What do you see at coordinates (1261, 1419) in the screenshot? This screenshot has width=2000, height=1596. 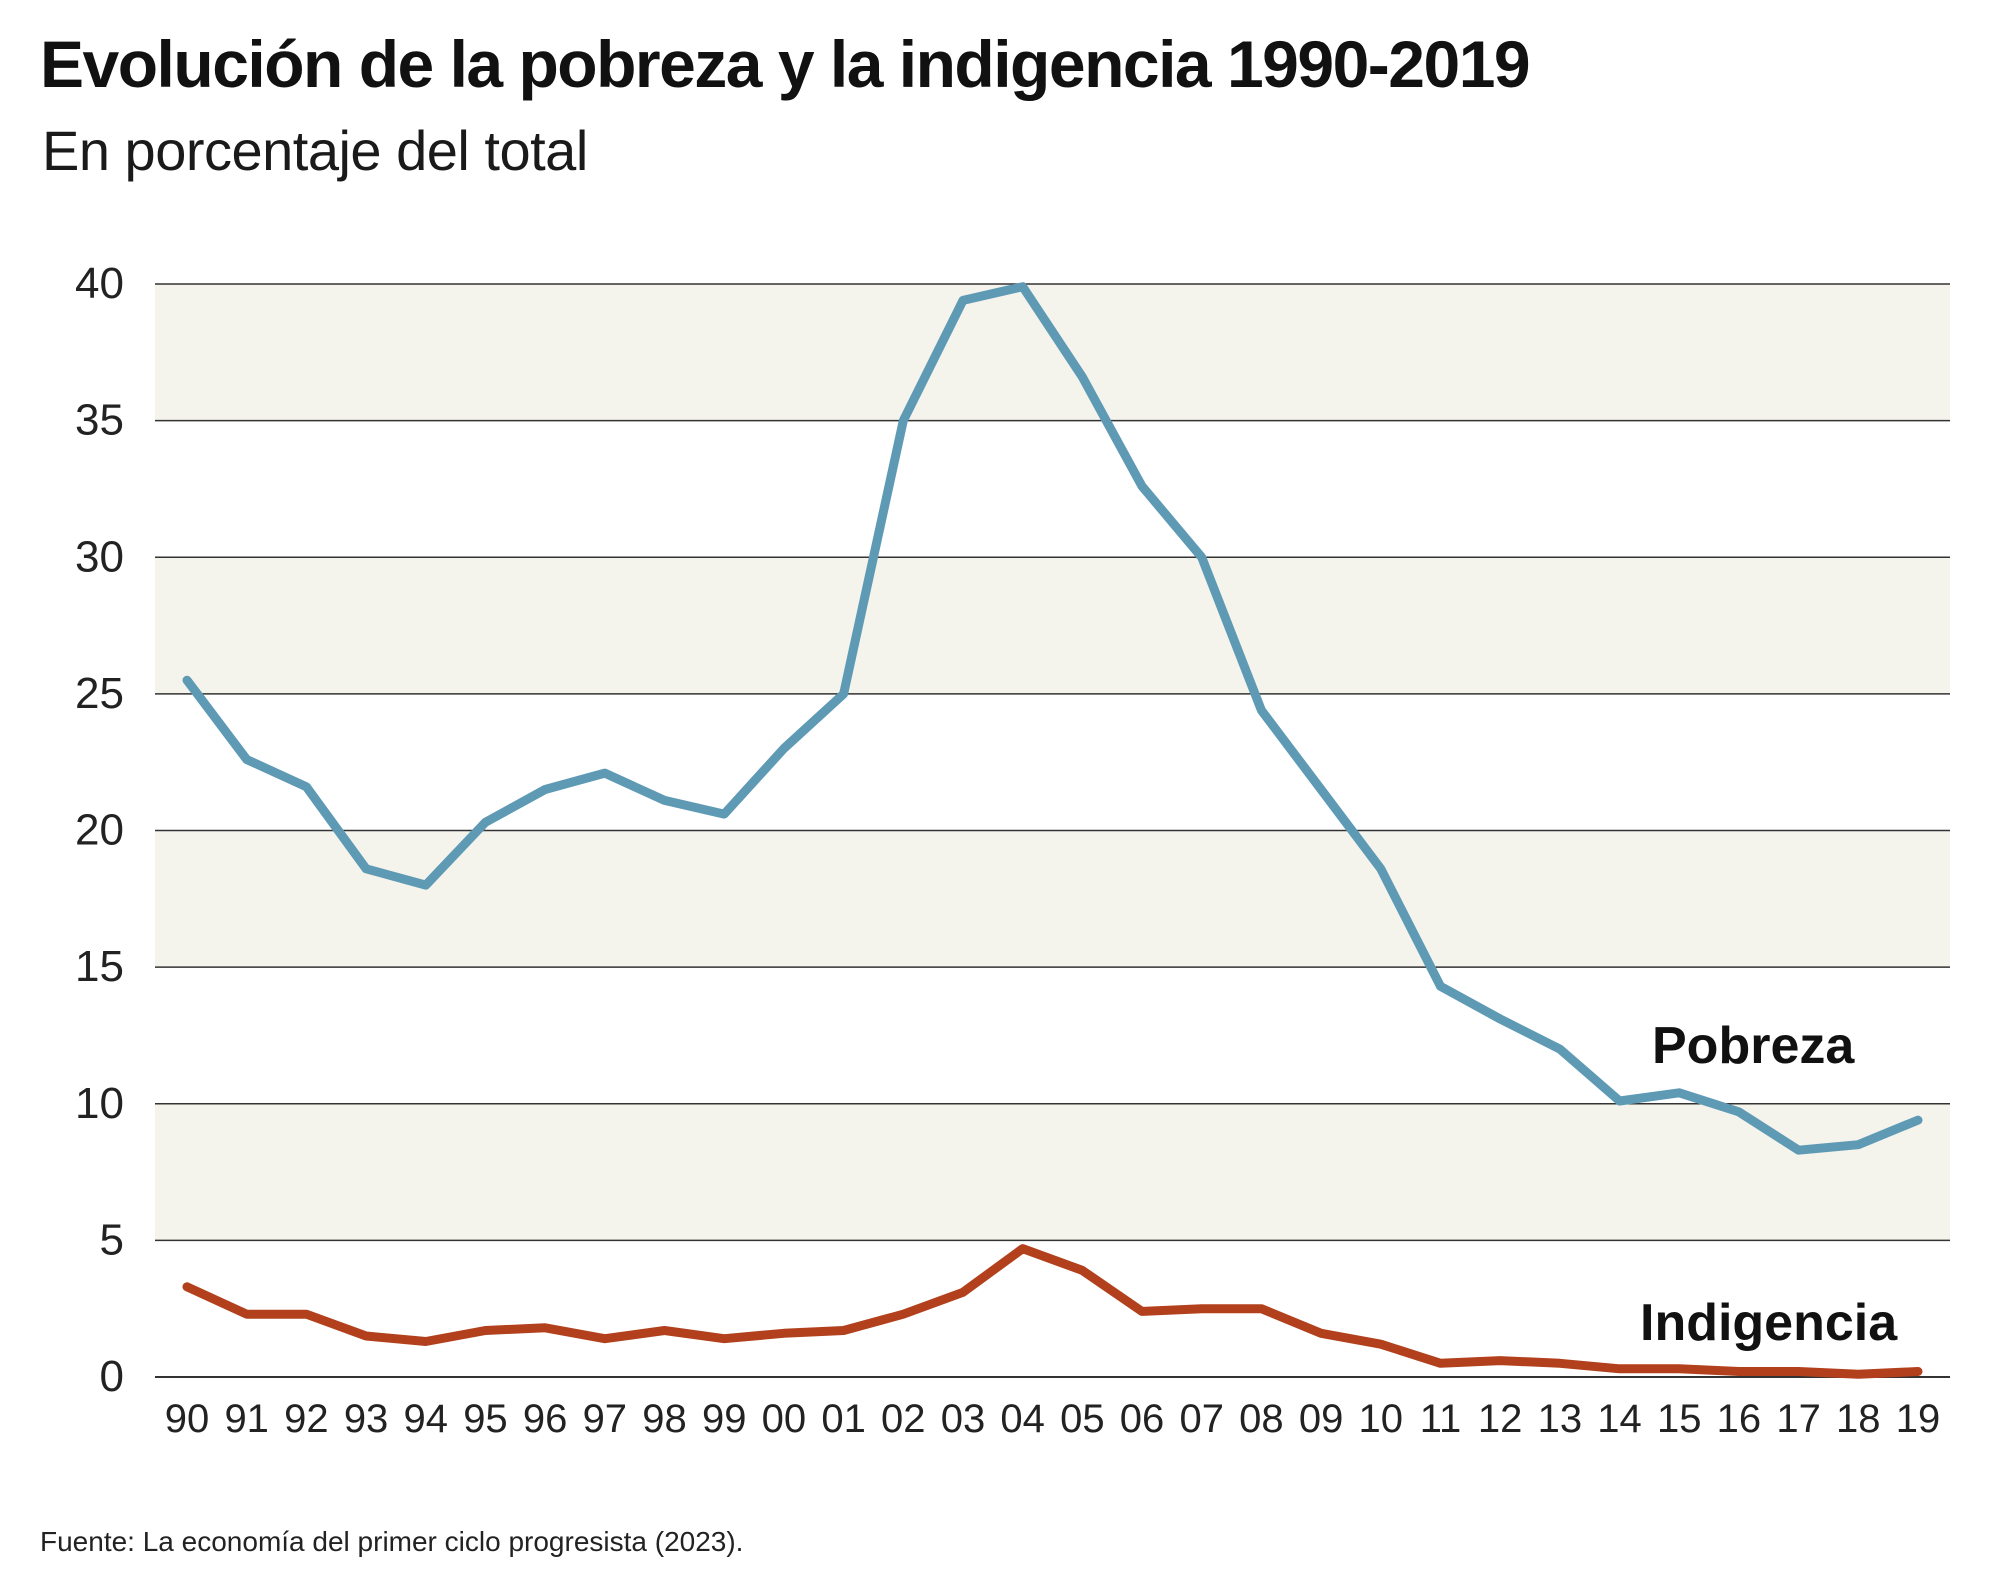 I see `x-tick-label: 08` at bounding box center [1261, 1419].